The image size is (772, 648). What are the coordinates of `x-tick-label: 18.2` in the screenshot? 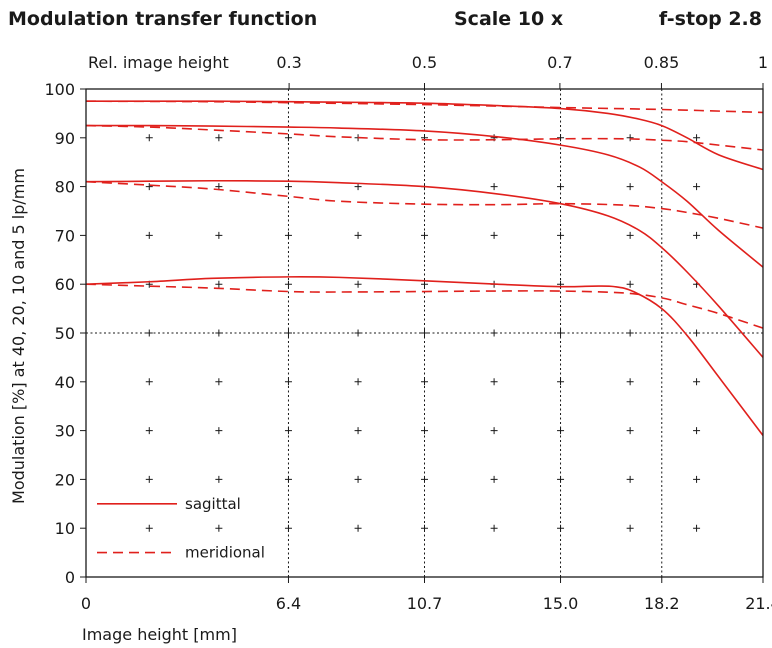 It's located at (662, 603).